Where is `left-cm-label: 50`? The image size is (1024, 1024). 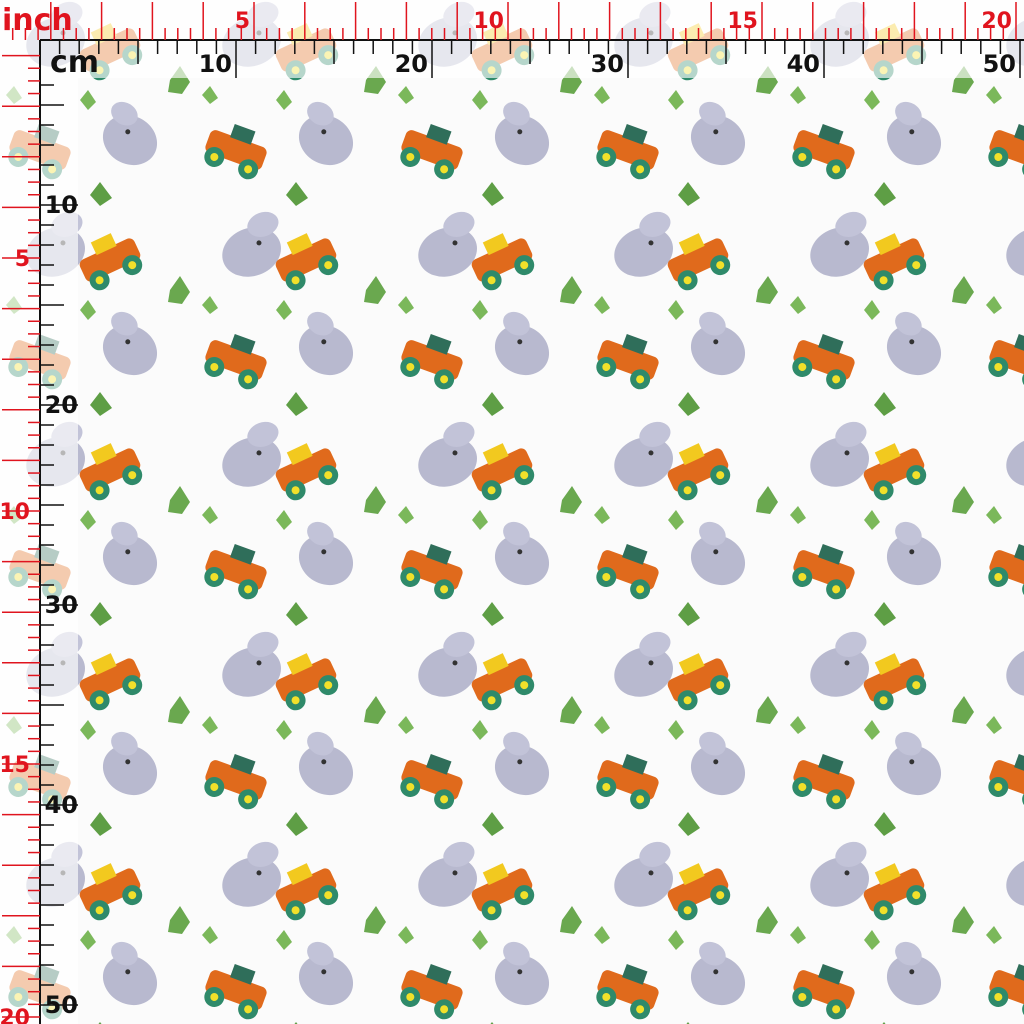 left-cm-label: 50 is located at coordinates (61, 1005).